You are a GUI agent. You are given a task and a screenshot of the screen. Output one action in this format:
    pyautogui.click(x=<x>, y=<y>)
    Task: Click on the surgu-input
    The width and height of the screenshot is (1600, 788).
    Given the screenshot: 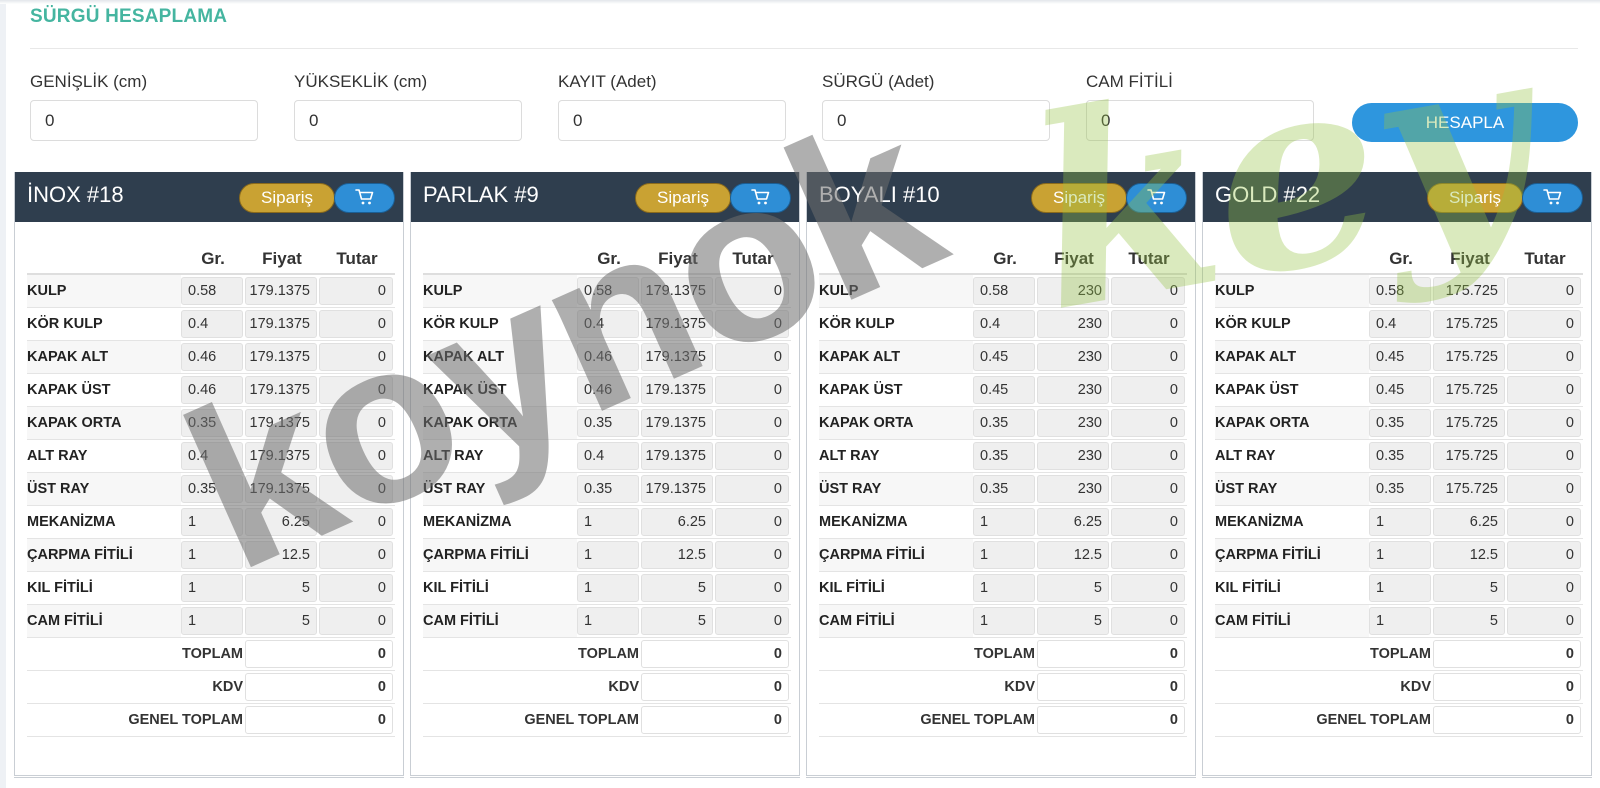 What is the action you would take?
    pyautogui.click(x=936, y=120)
    